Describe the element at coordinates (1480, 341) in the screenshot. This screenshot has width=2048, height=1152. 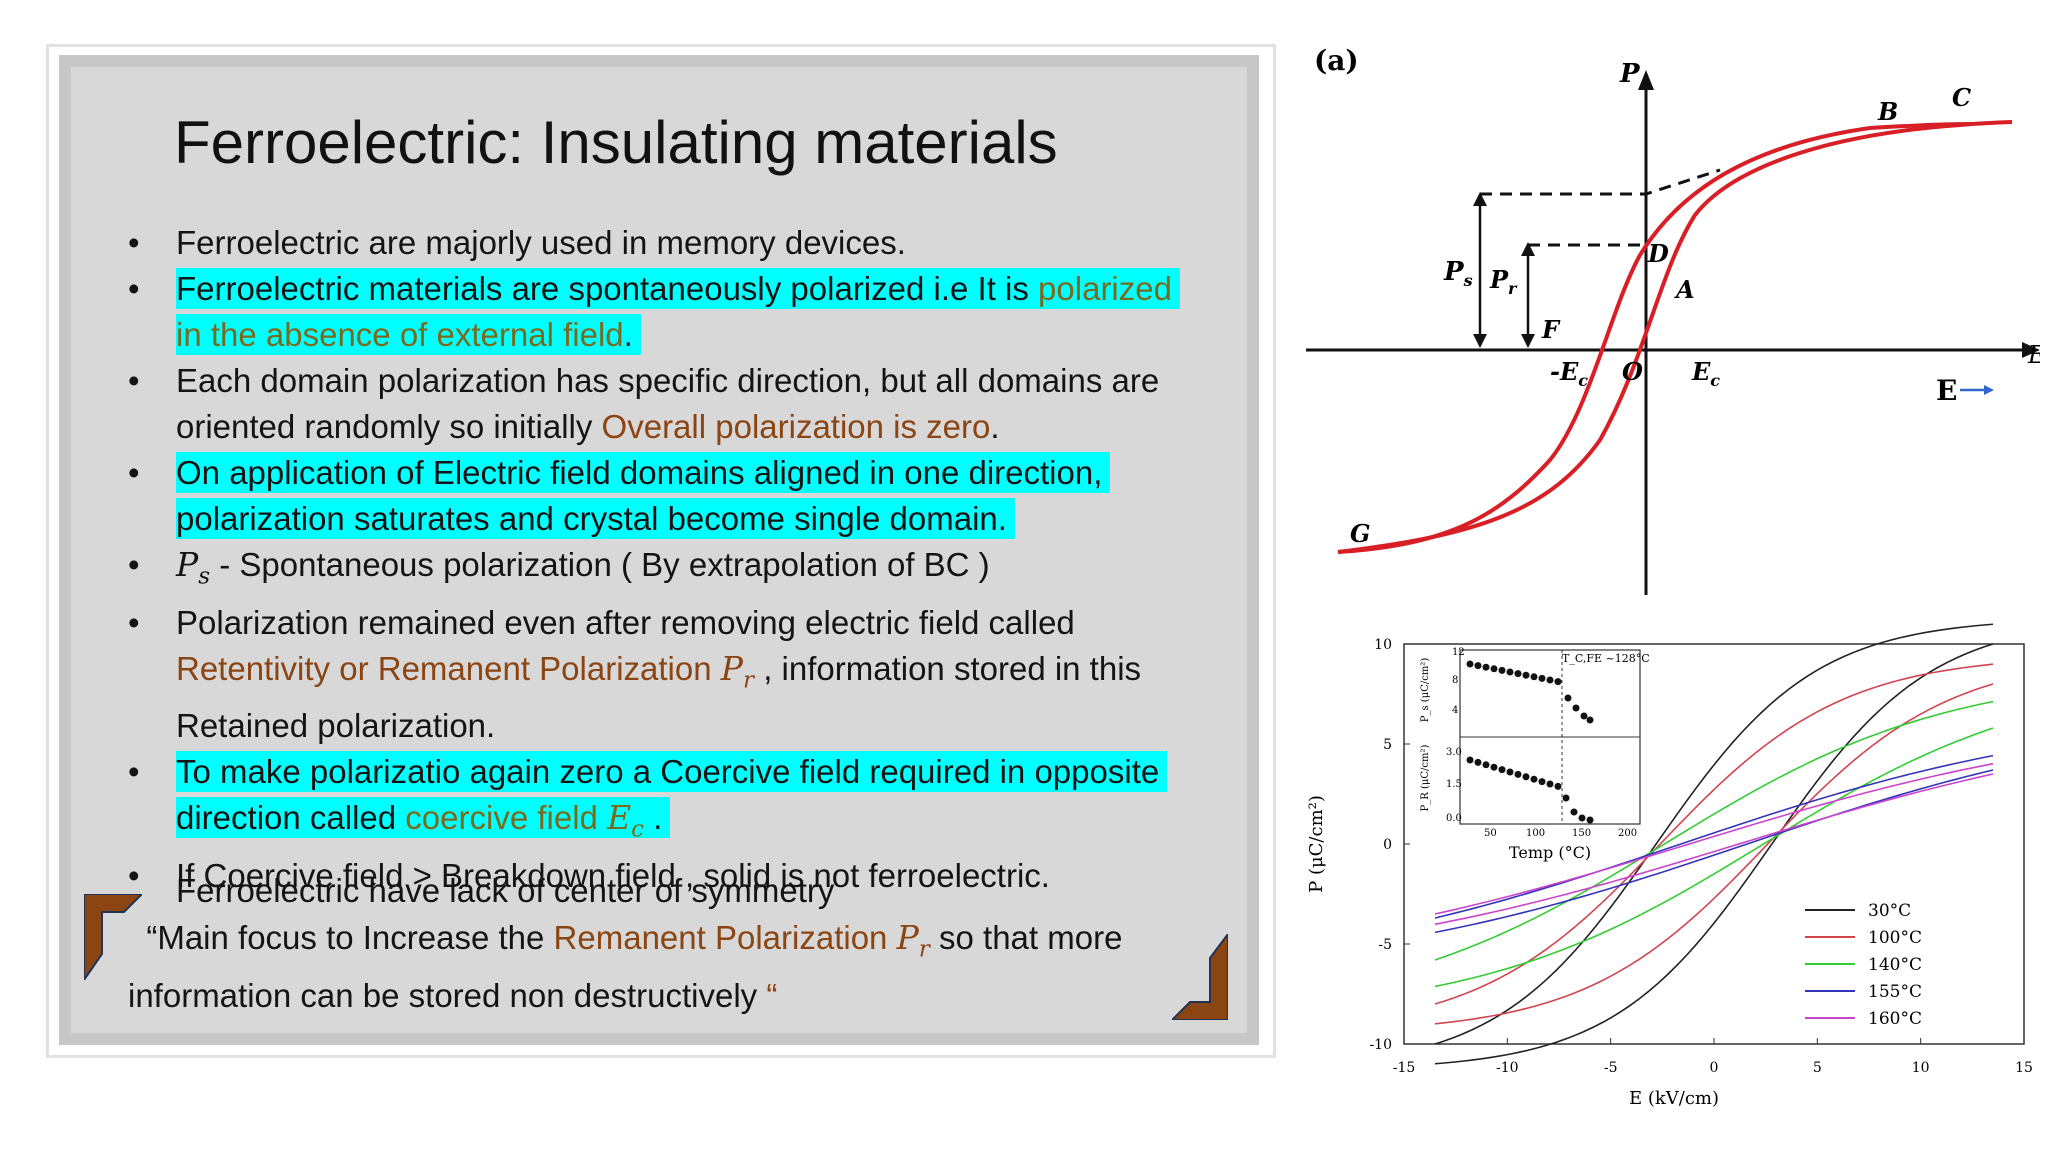
I see `ps-arrowhead-bottom` at that location.